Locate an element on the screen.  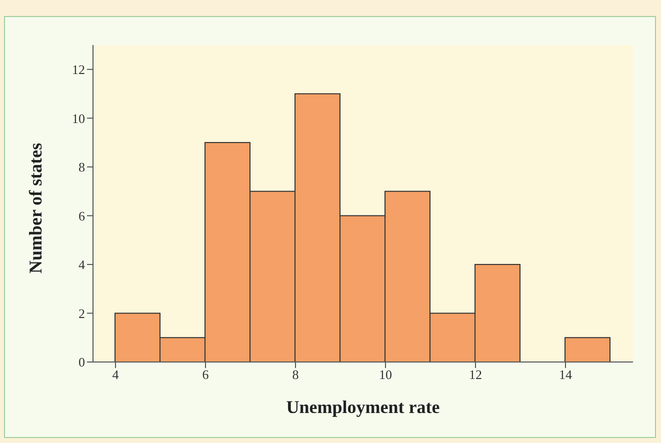
y-tick-label: 4 is located at coordinates (82, 264).